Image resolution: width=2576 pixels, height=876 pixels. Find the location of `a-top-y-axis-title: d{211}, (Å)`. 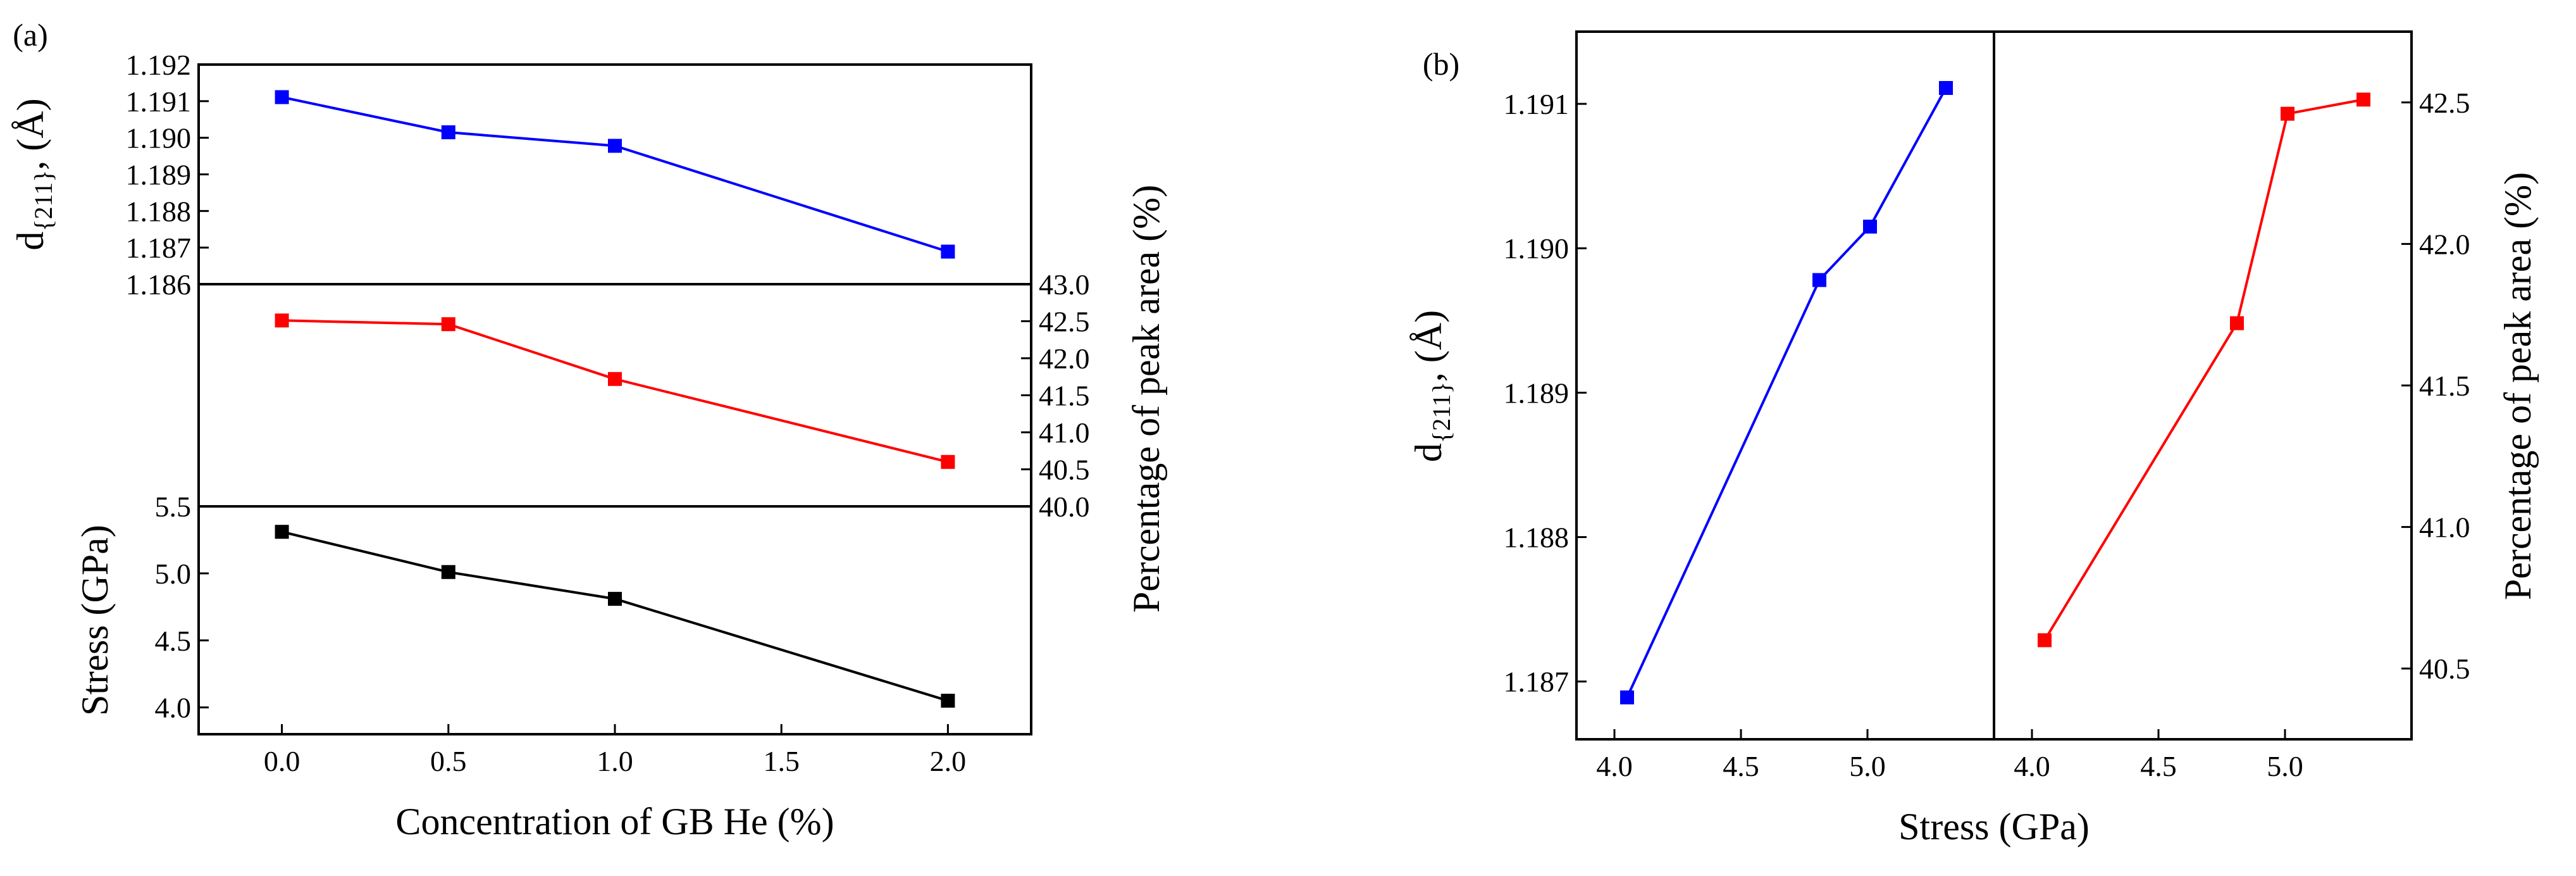

a-top-y-axis-title: d{211}, (Å) is located at coordinates (33, 174).